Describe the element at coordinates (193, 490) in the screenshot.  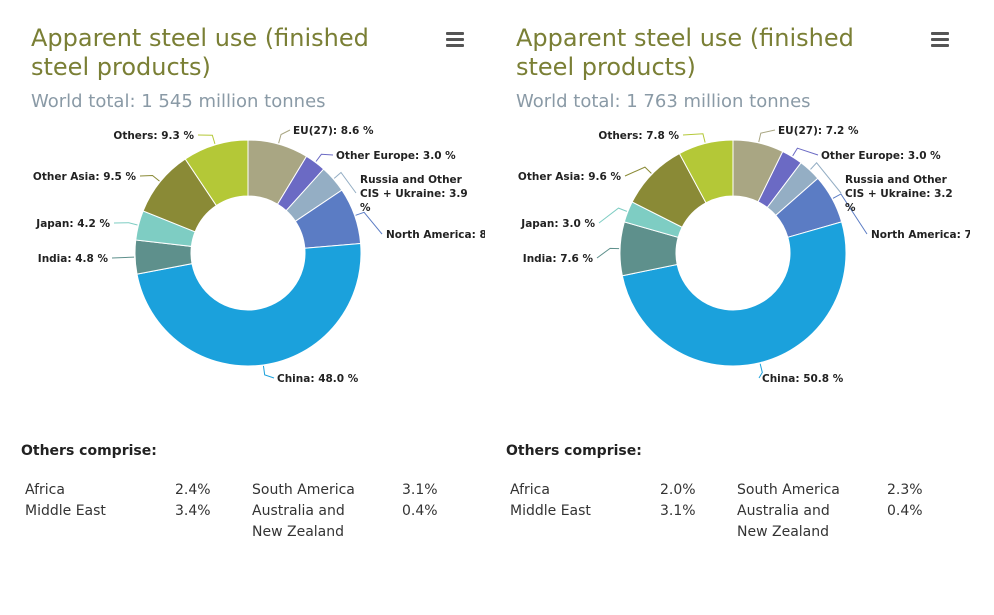
I see `others-africa-value: 2.4%` at that location.